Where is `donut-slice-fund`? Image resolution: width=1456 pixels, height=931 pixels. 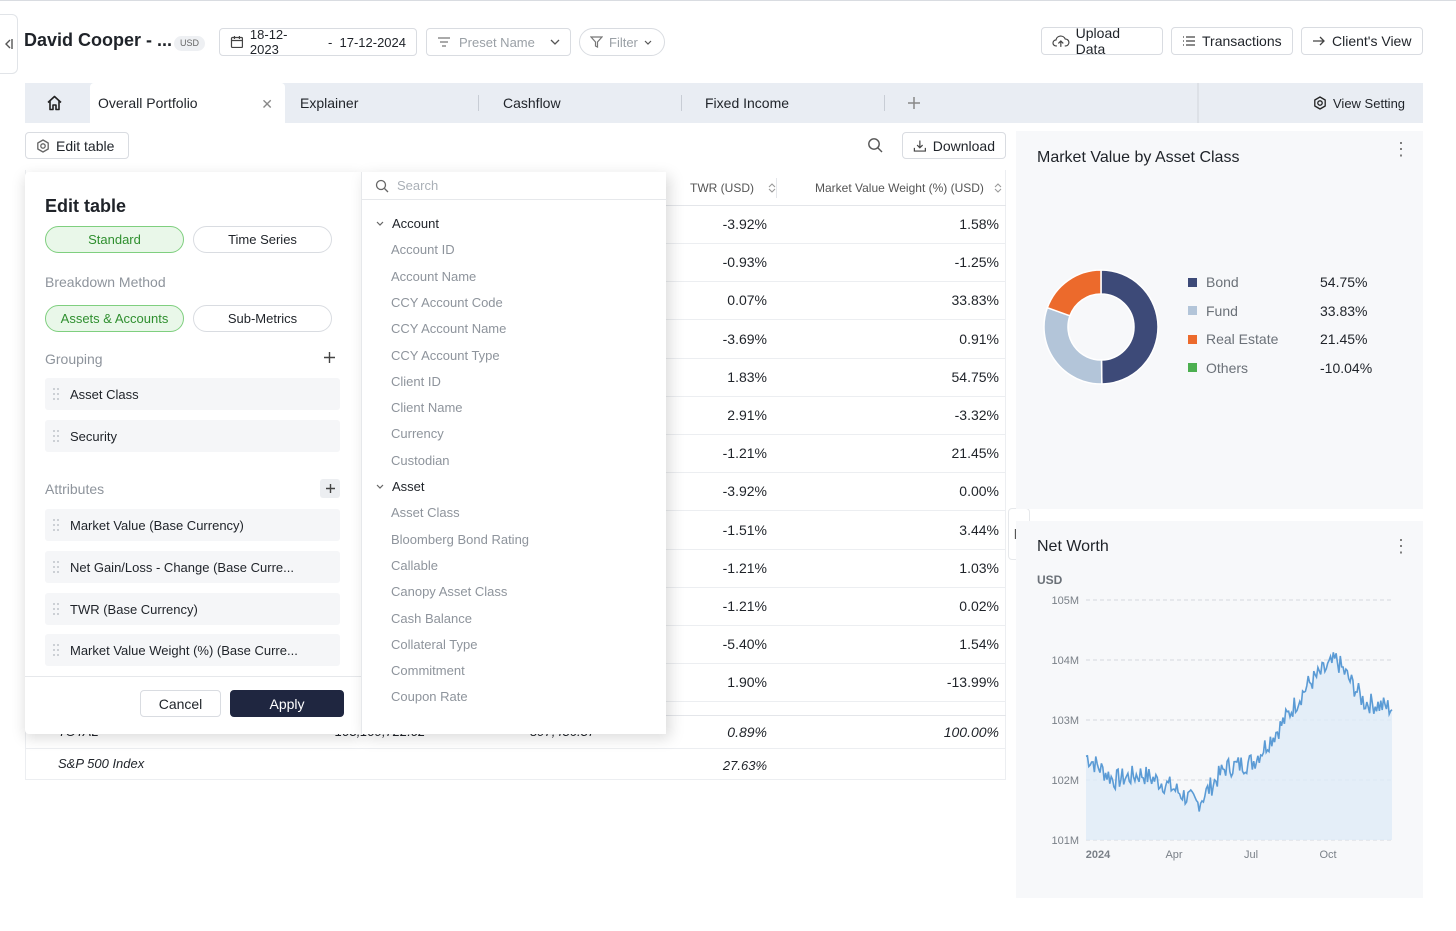
donut-slice-fund is located at coordinates (1073, 345).